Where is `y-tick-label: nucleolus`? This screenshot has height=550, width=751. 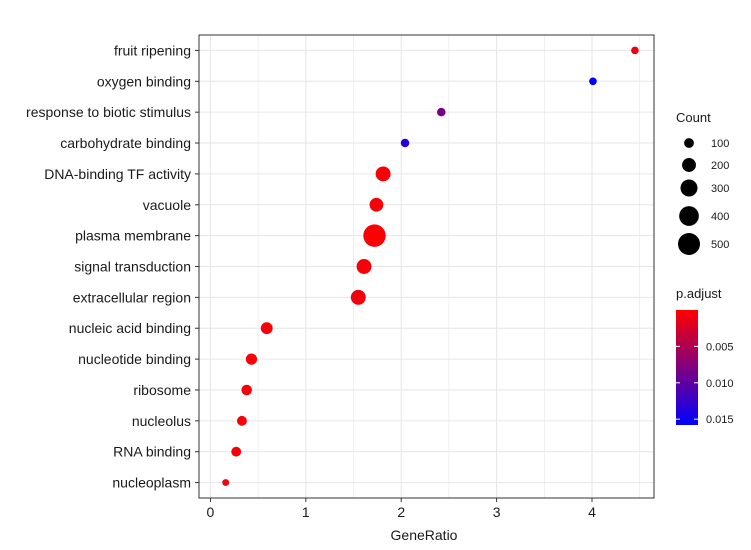
y-tick-label: nucleolus is located at coordinates (161, 421).